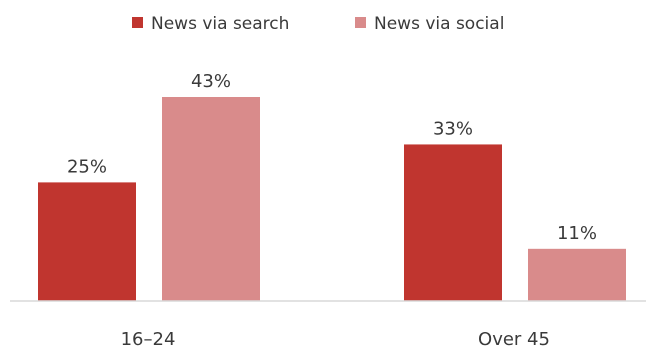 Image resolution: width=649 pixels, height=349 pixels. What do you see at coordinates (439, 24) in the screenshot?
I see `legend-label-2: News via social` at bounding box center [439, 24].